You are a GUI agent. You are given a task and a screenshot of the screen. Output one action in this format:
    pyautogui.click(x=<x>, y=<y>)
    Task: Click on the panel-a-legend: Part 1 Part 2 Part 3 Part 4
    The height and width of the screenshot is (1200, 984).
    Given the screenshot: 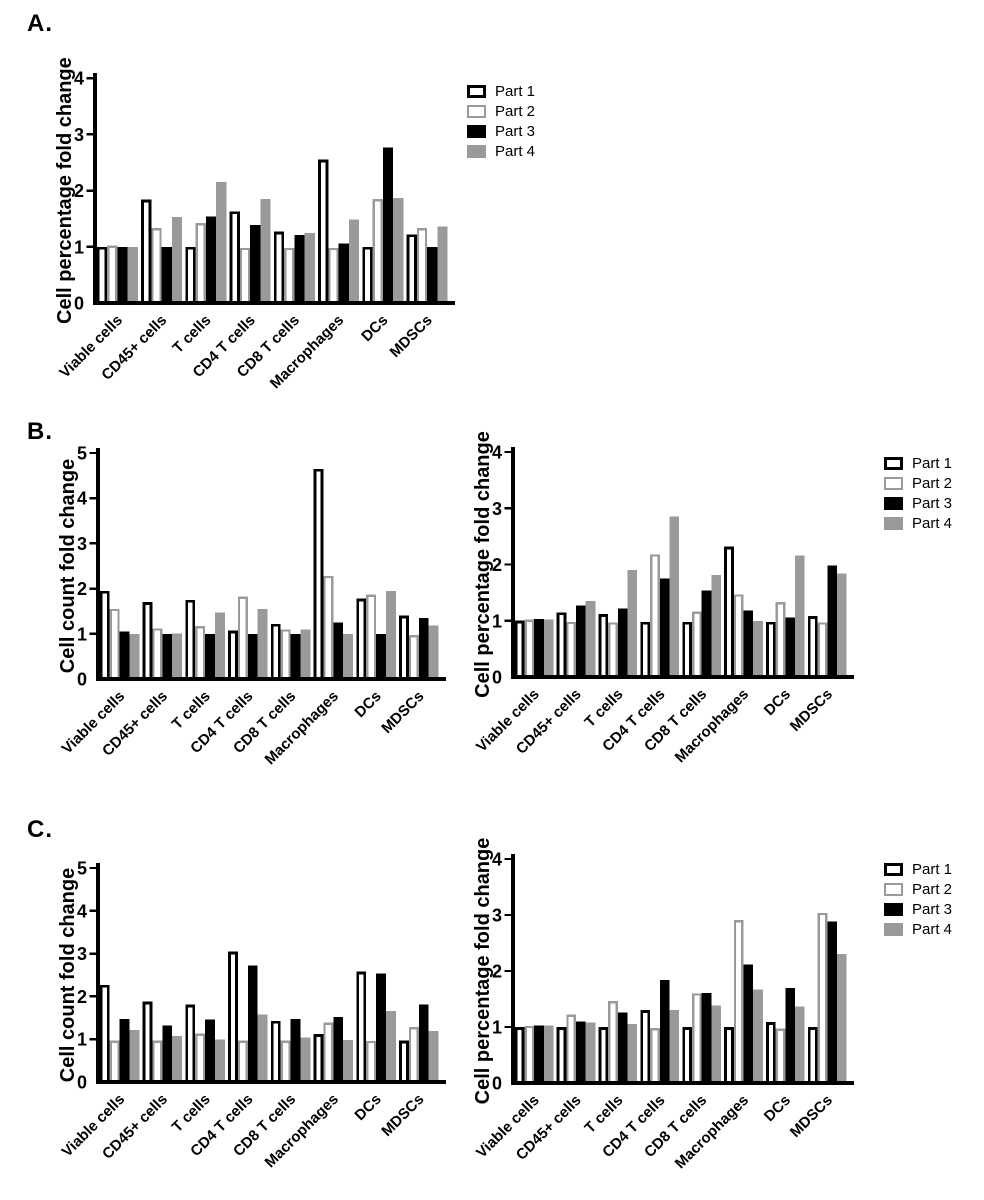 What is the action you would take?
    pyautogui.click(x=501, y=122)
    